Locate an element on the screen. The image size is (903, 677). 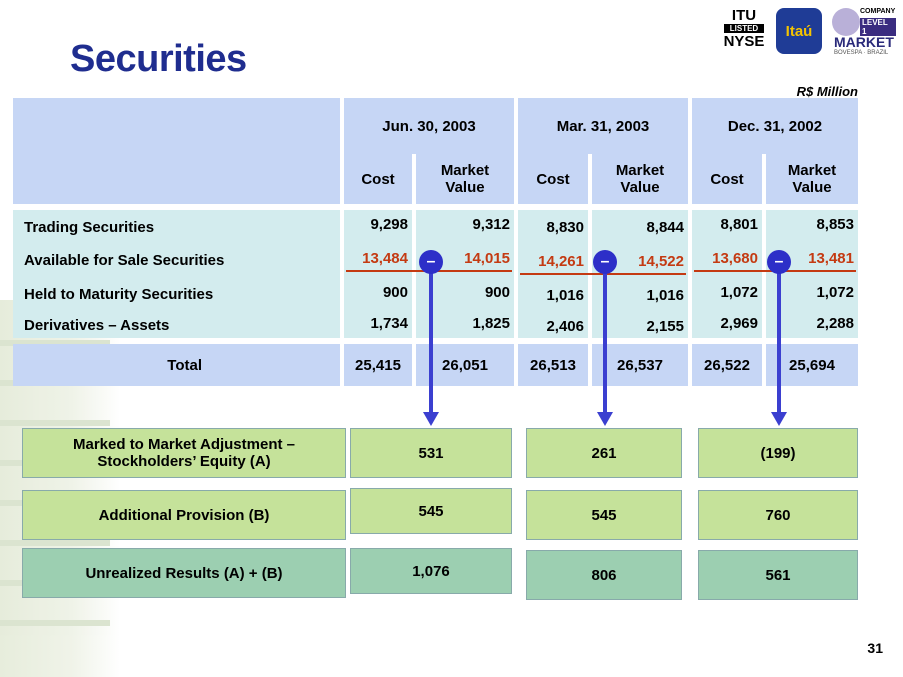
period-label: Dec. 31, 2002 is located at coordinates (775, 126).